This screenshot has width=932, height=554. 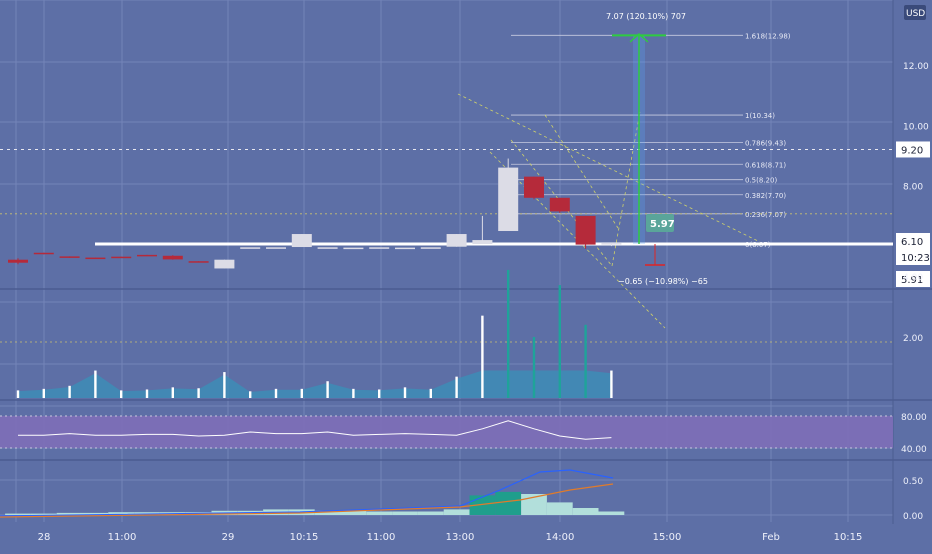 What do you see at coordinates (914, 418) in the screenshot?
I see `rsi-axis-tick: 80.00` at bounding box center [914, 418].